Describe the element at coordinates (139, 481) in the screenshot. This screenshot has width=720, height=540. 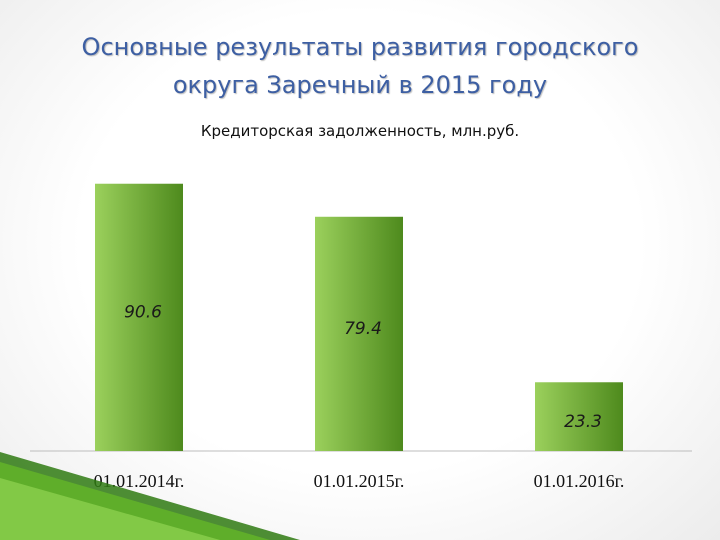
I see `x-tick-label-1: 01.01.2014г.` at that location.